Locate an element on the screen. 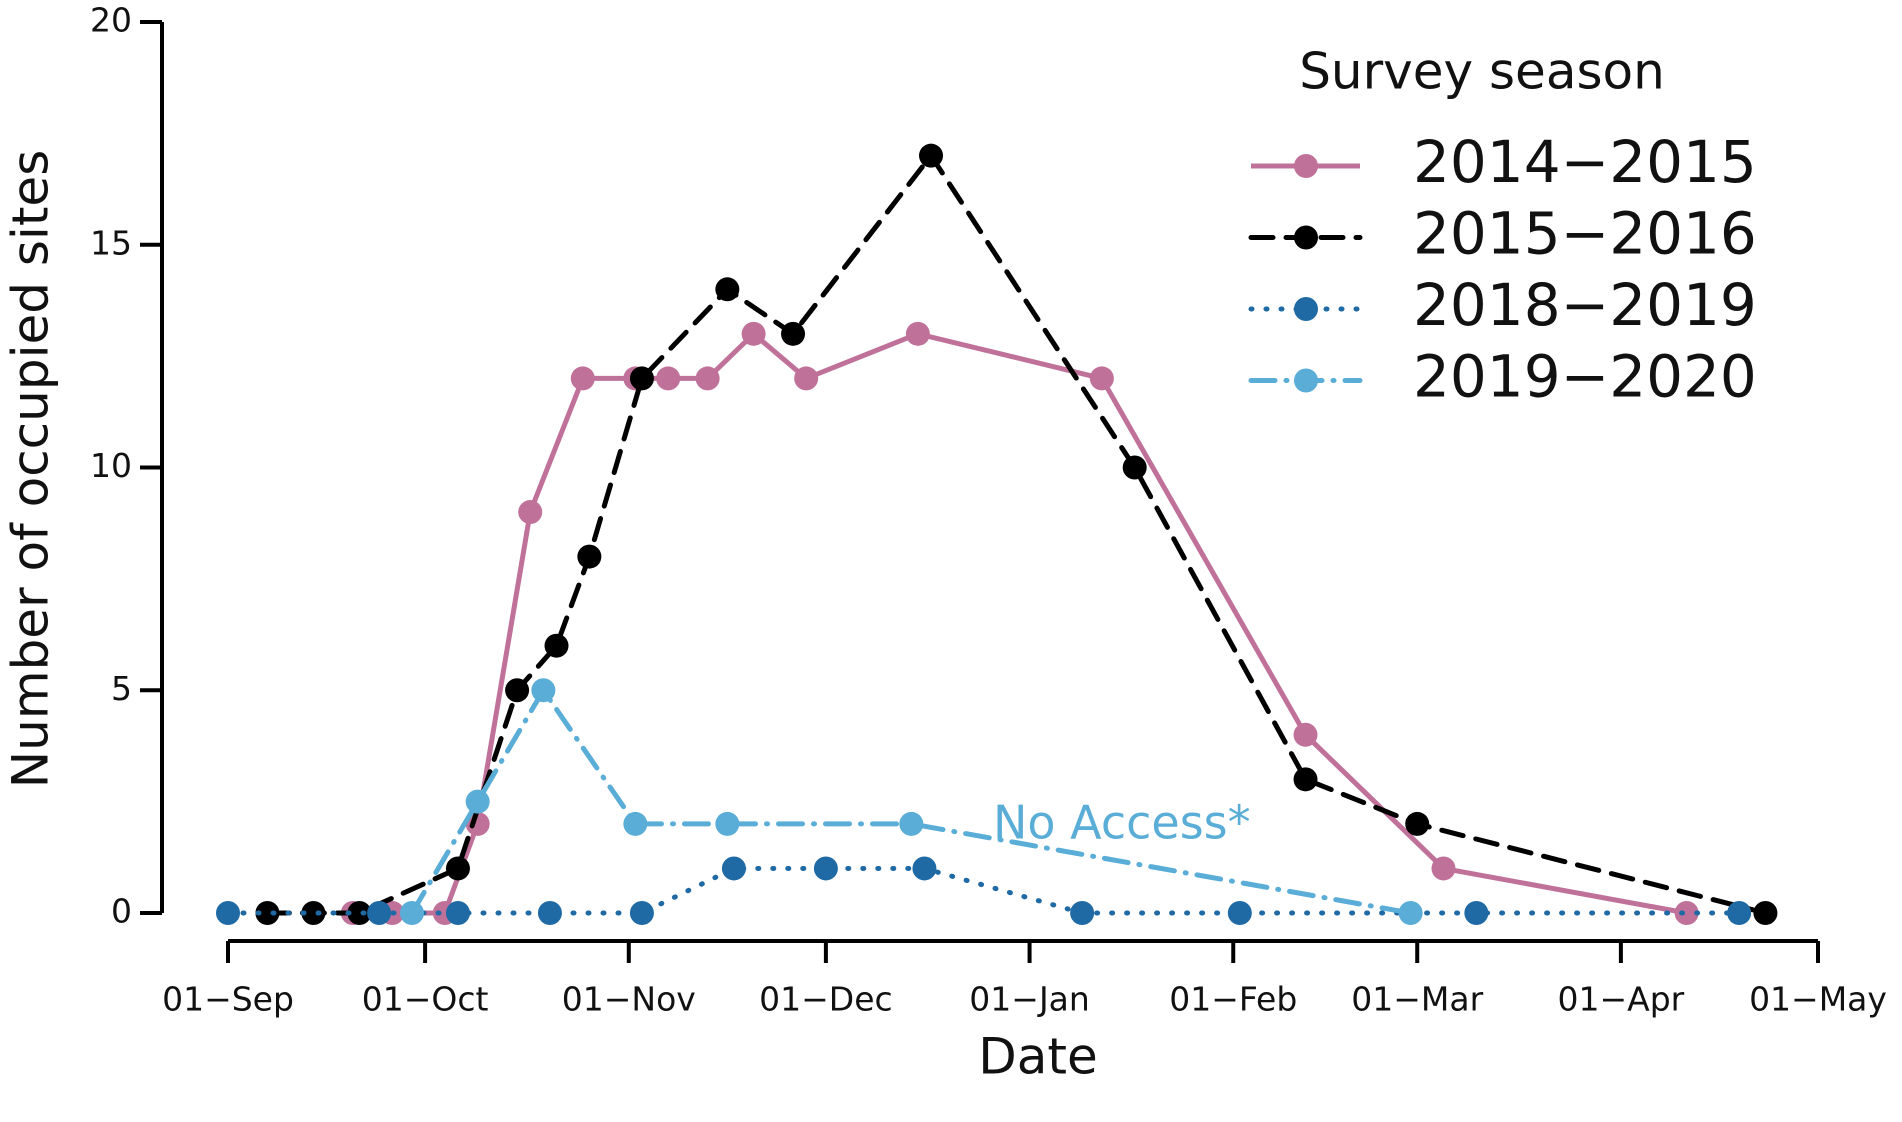 The width and height of the screenshot is (1902, 1122). x-tick-label: 01−Sep is located at coordinates (228, 999).